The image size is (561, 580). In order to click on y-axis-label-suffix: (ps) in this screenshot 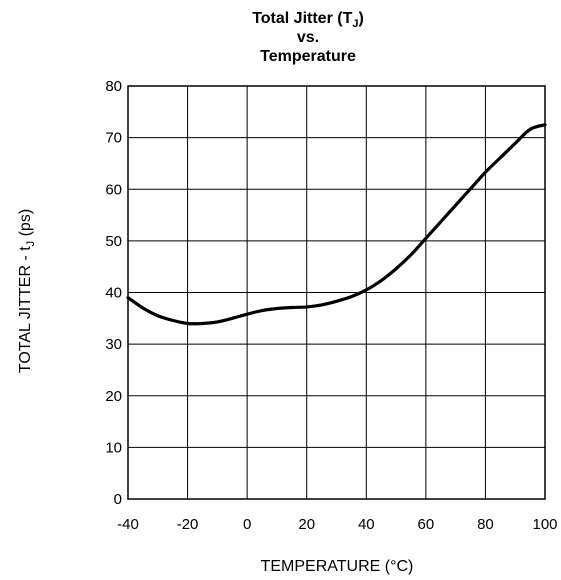, I will do `click(25, 225)`.